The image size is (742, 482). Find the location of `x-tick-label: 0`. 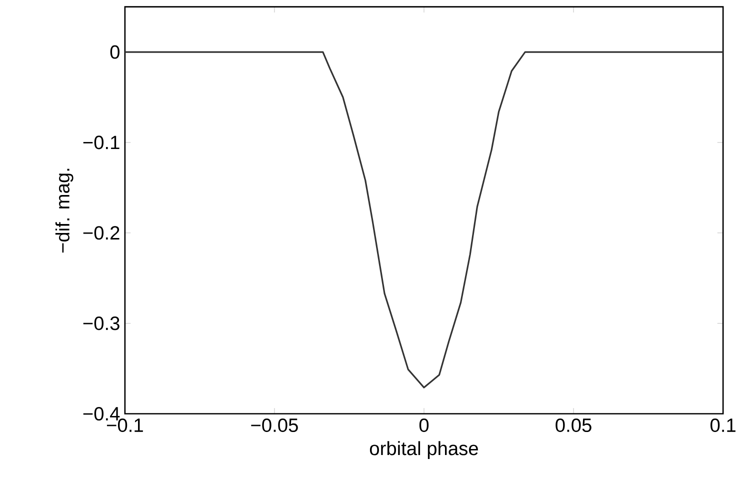

x-tick-label: 0 is located at coordinates (424, 425).